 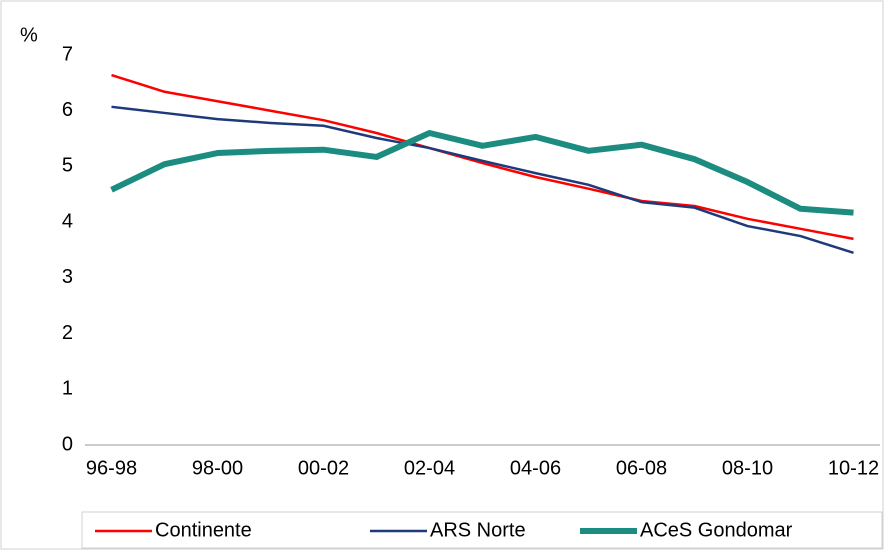 What do you see at coordinates (641, 468) in the screenshot?
I see `x-tick-label: 06-08` at bounding box center [641, 468].